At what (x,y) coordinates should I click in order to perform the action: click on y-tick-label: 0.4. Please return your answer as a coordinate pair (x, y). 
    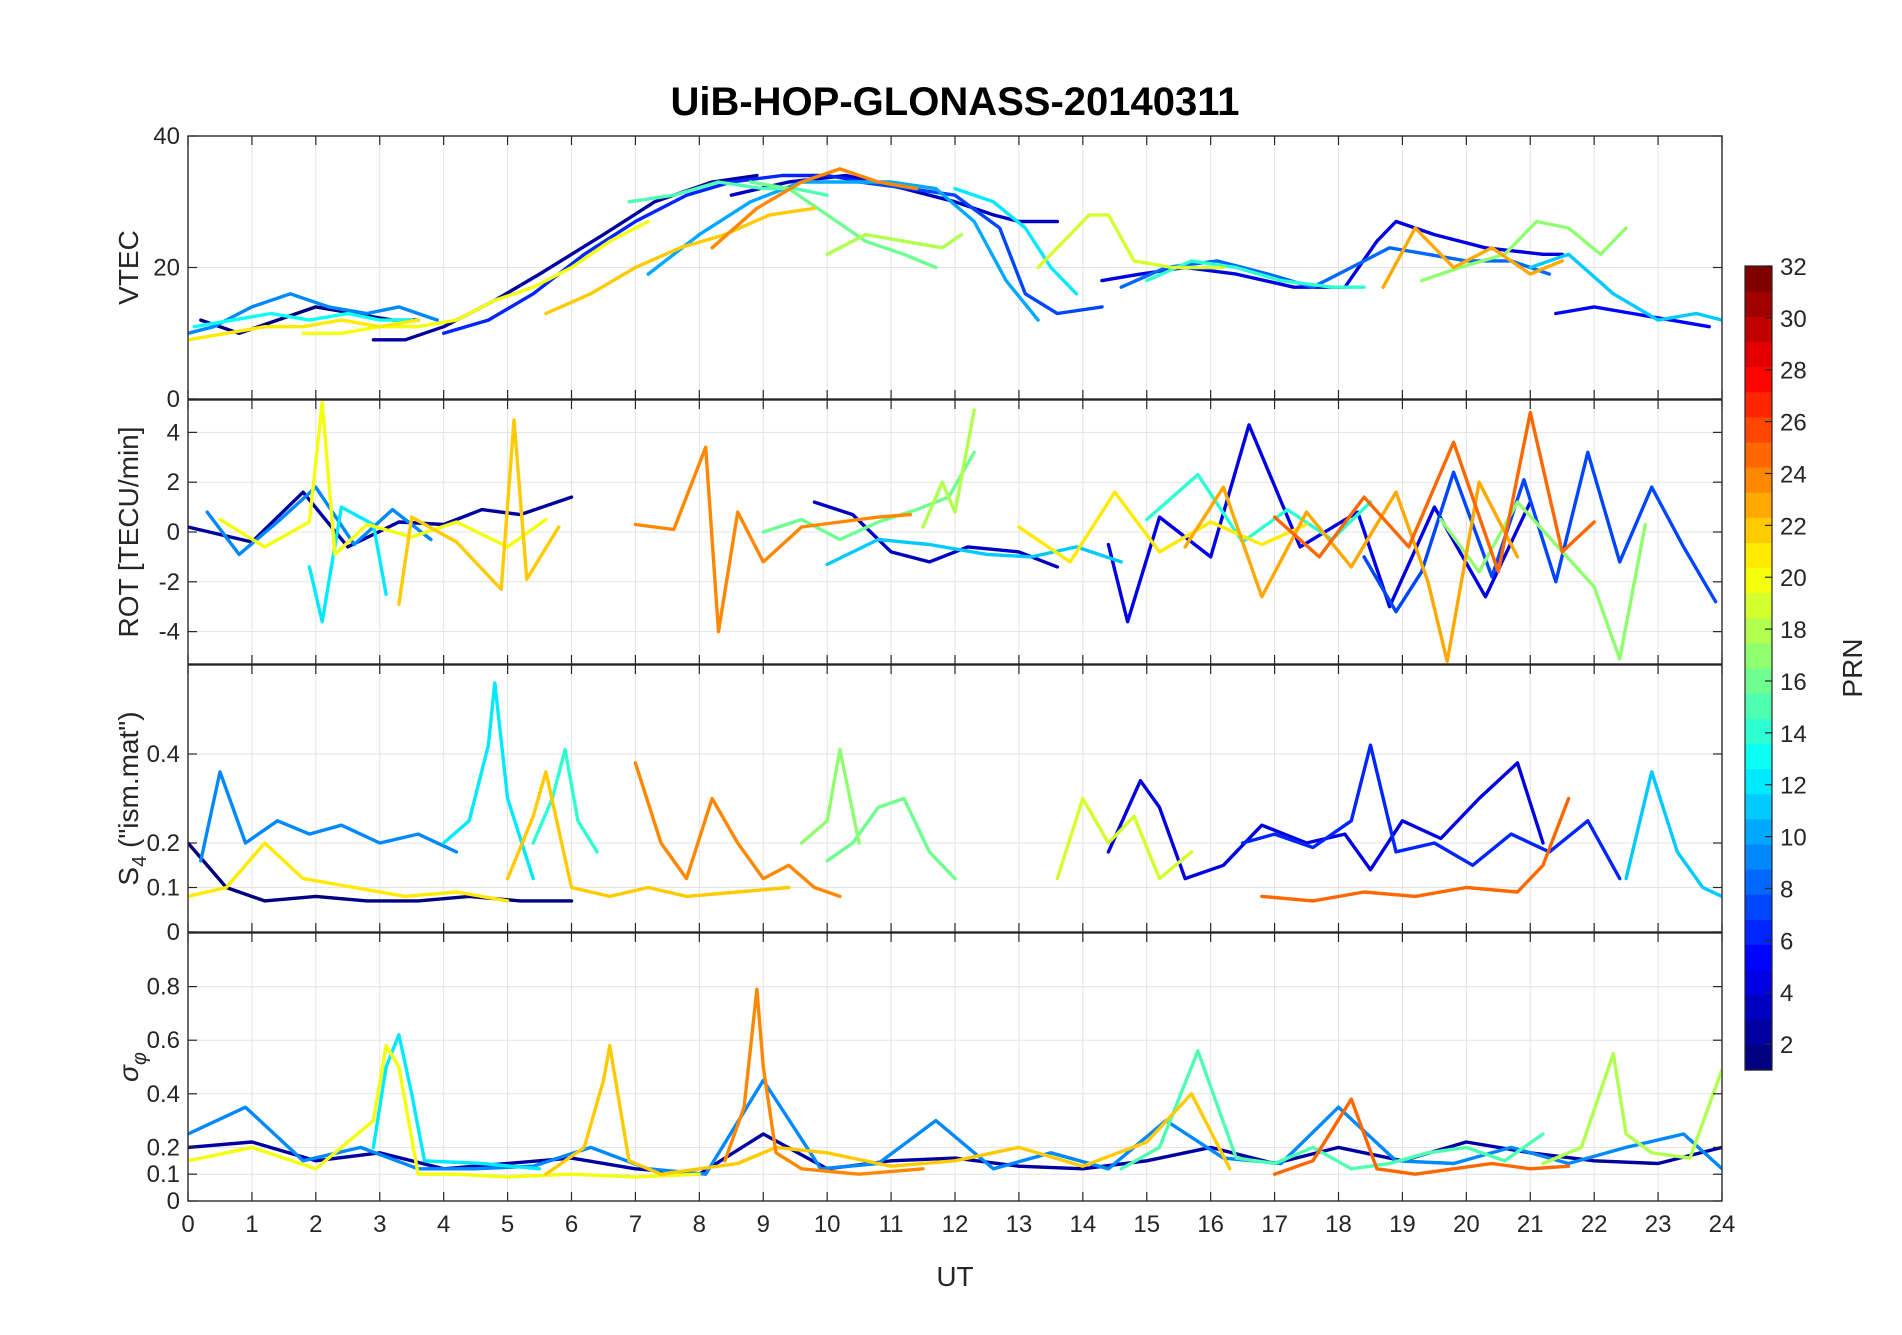
    Looking at the image, I should click on (163, 754).